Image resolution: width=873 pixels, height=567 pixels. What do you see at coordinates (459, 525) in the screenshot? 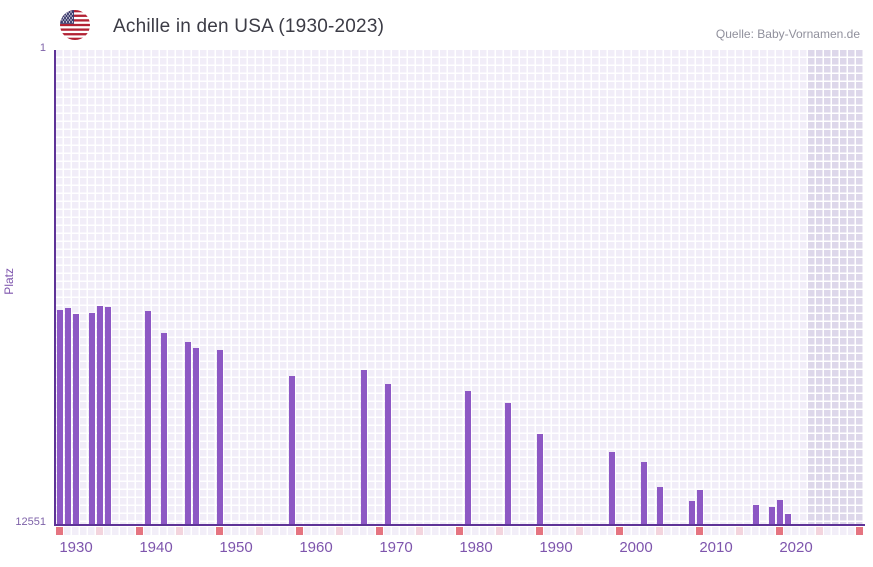
I see `x-axis-line` at bounding box center [459, 525].